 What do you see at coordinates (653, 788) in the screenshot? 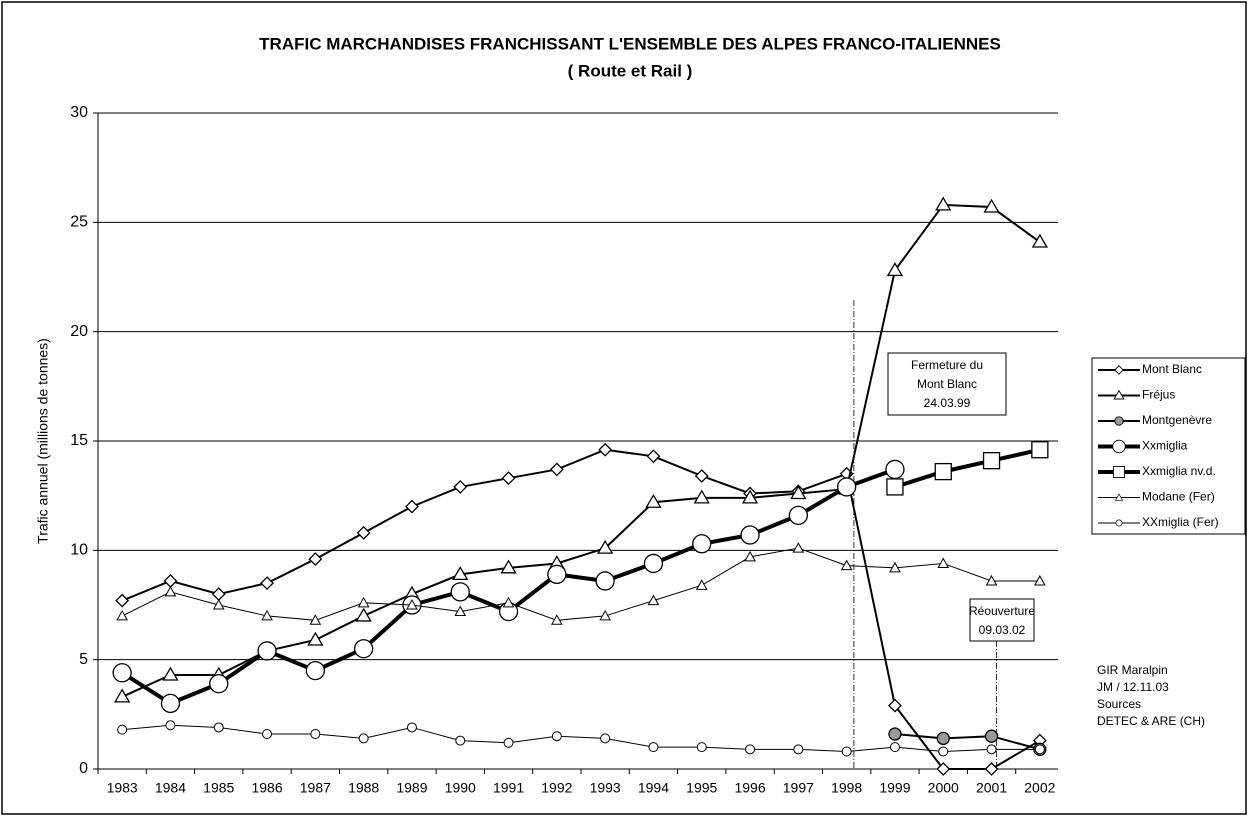
I see `x-tick-label: 1994` at bounding box center [653, 788].